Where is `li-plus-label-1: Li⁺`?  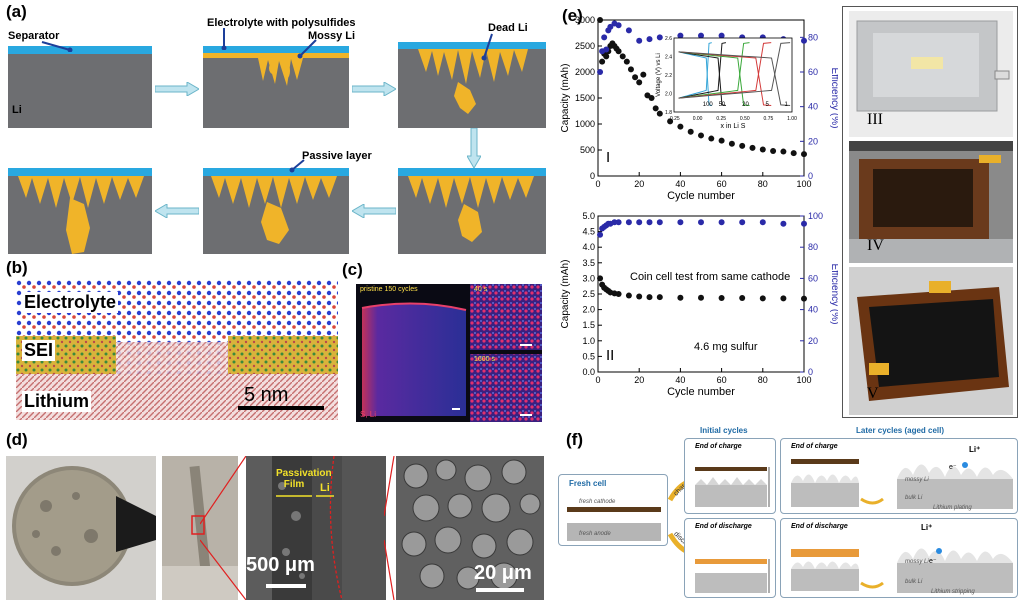 li-plus-label-1: Li⁺ is located at coordinates (975, 449).